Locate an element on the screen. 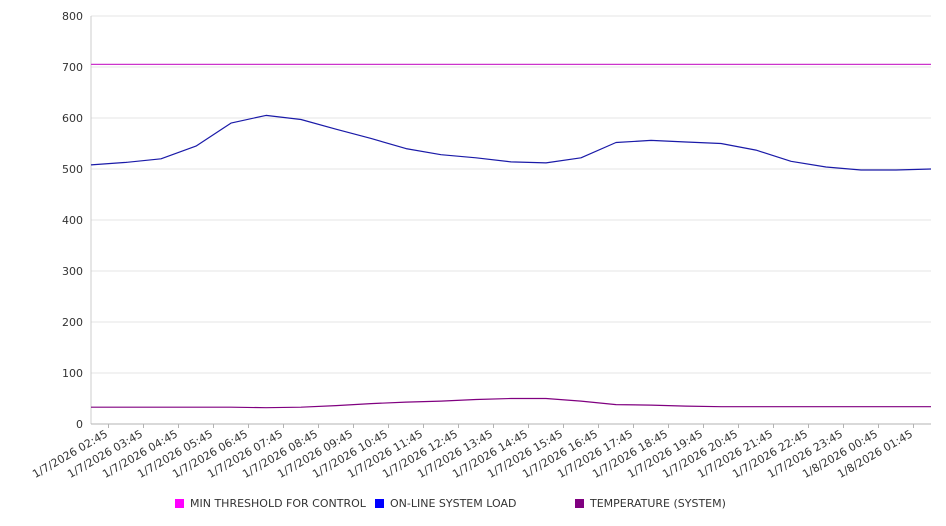  y-tick-label: 800 is located at coordinates (72, 16).